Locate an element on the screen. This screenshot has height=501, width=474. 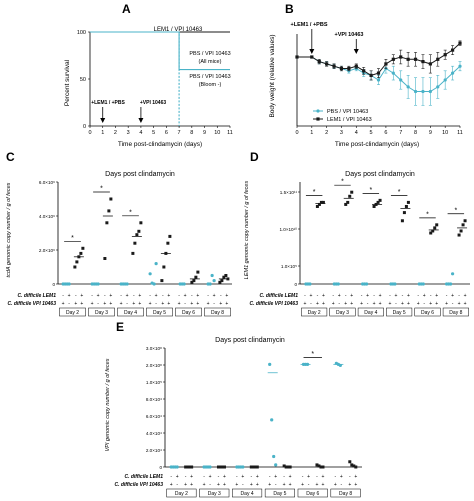
e-y-tick-label: 1.0×10⁵ is located at coordinates (154, 382).